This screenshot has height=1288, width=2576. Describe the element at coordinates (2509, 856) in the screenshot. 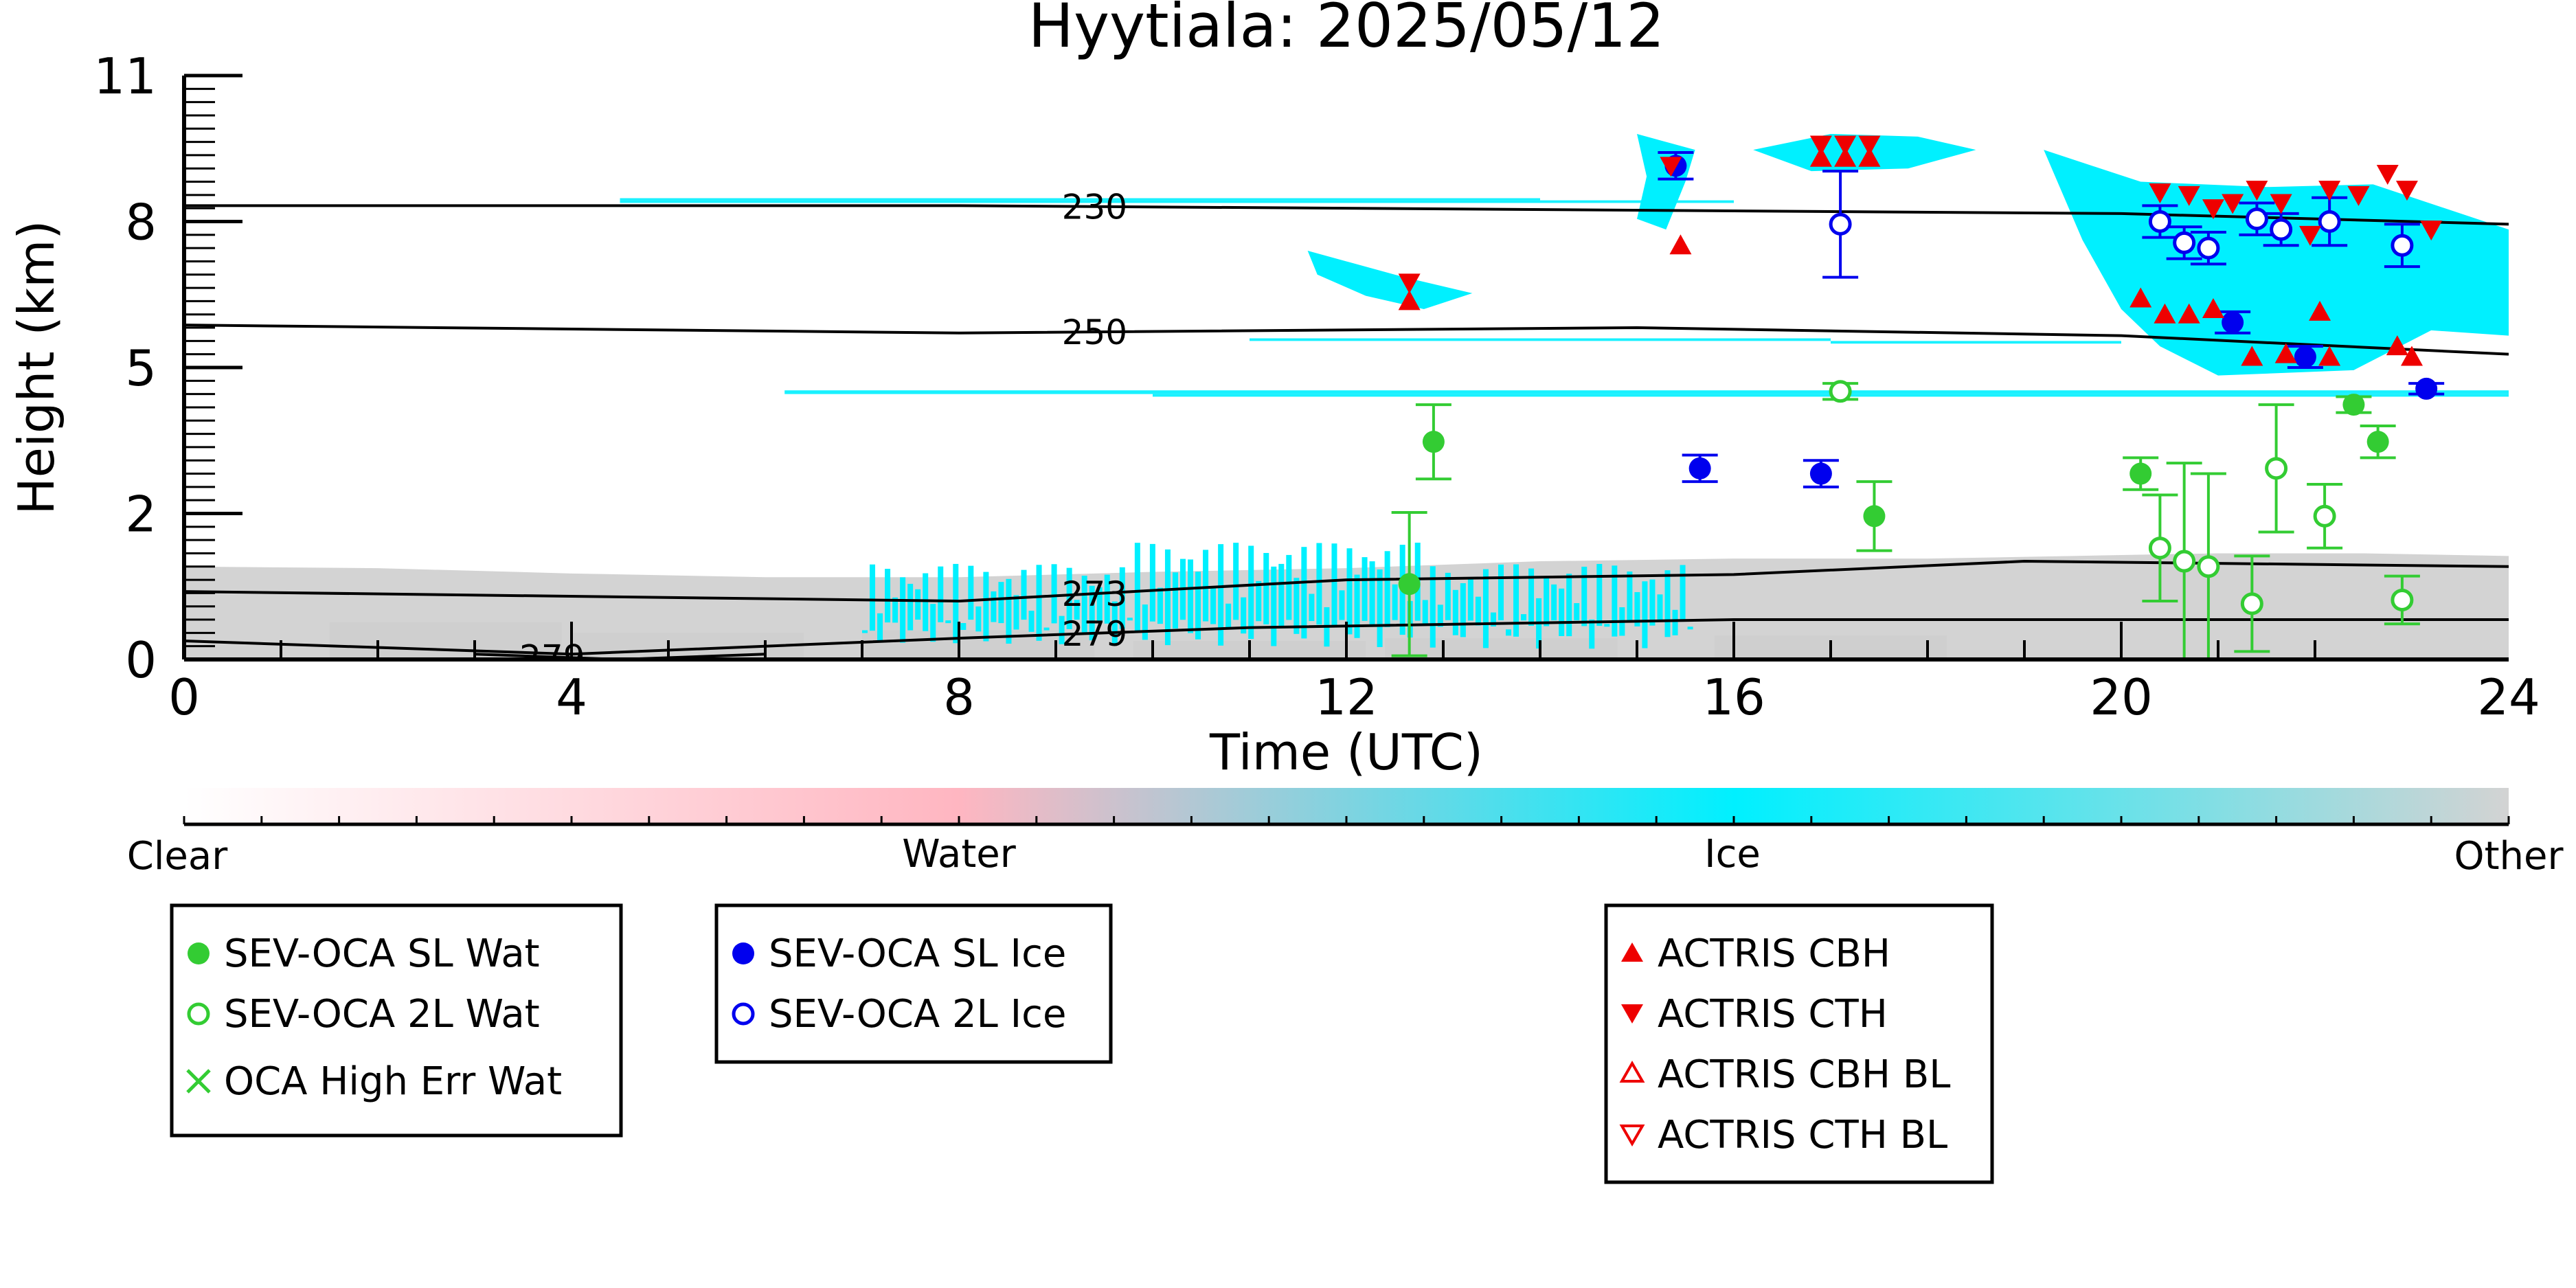

I see `colorbar-label-other: Other` at that location.